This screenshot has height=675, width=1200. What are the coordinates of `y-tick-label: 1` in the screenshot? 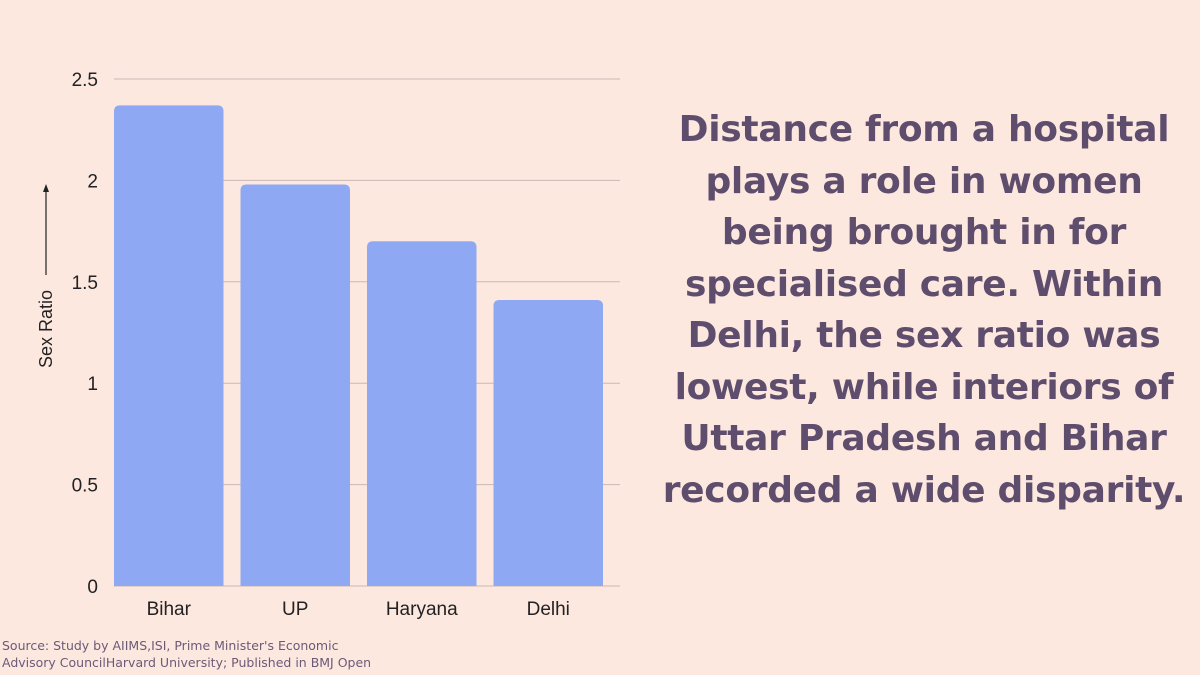 It's located at (92, 384).